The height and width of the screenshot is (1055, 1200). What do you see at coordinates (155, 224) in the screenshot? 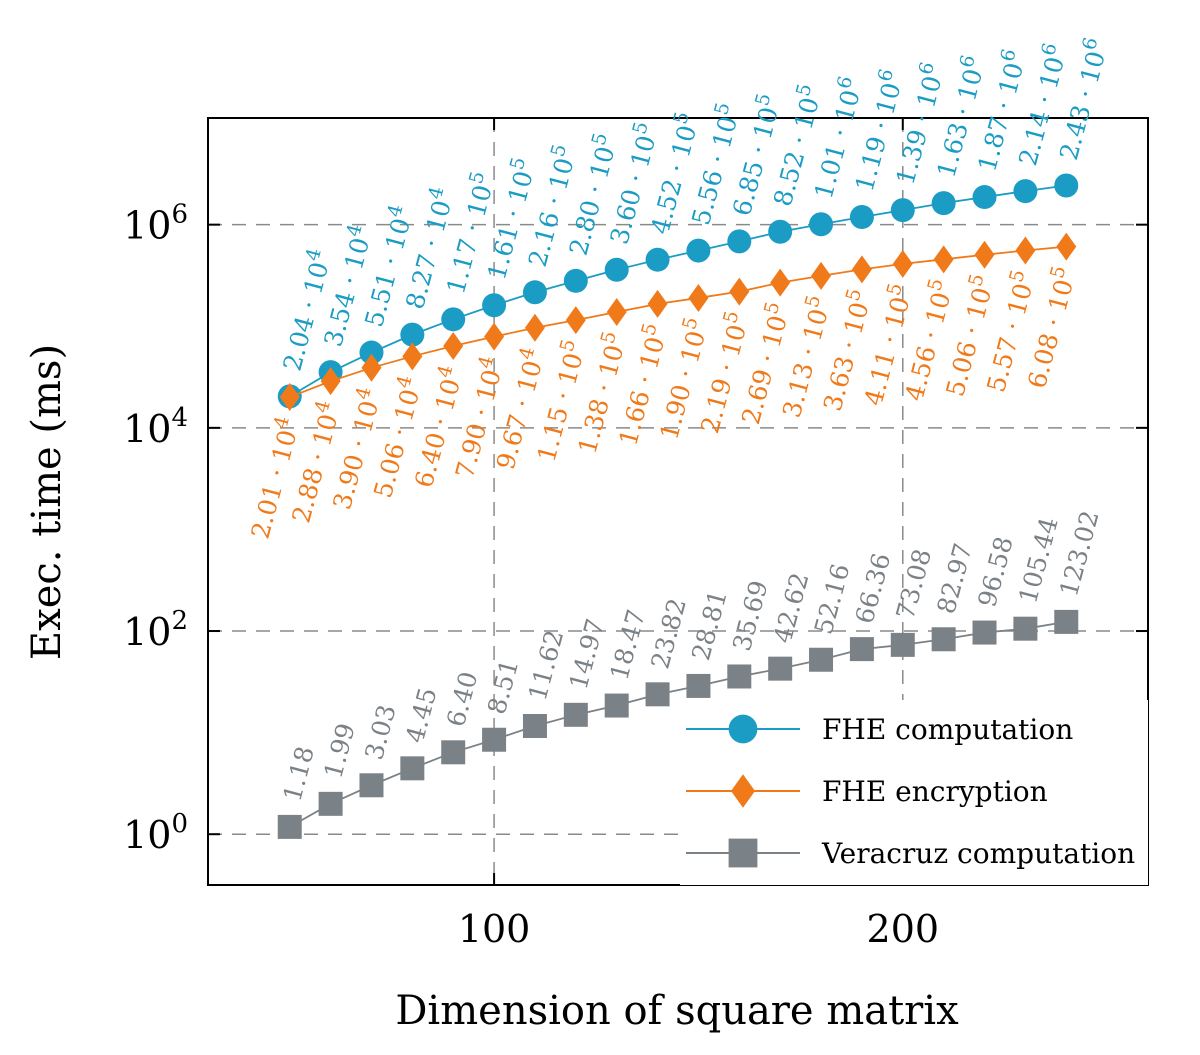
I see `y-tick-label: 106` at bounding box center [155, 224].